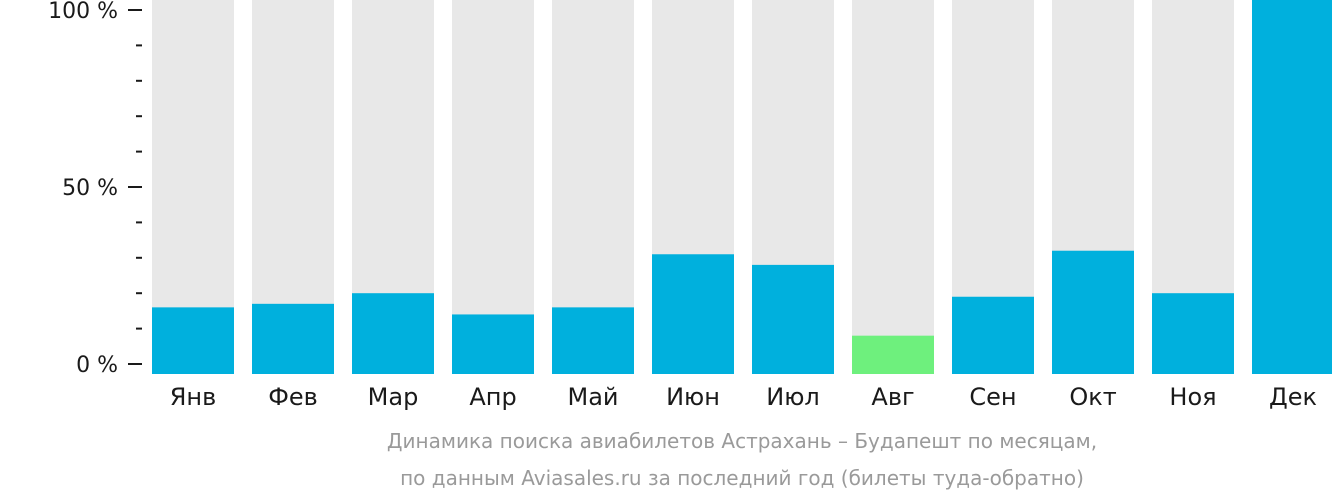  Describe the element at coordinates (293, 397) in the screenshot. I see `x-tick-label: Фев` at that location.